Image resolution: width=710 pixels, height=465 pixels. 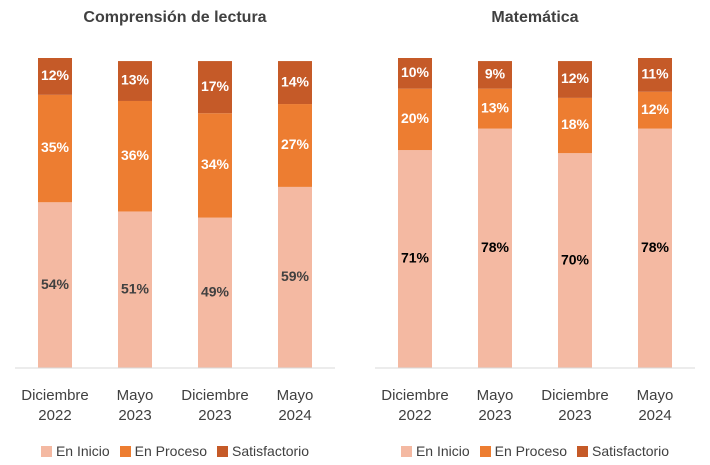 I want to click on value-label: 34%, so click(x=215, y=164).